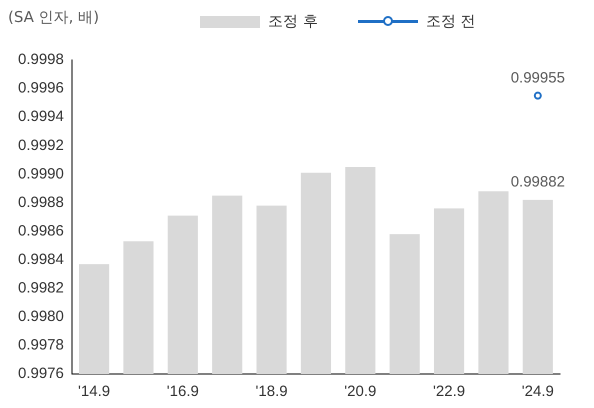 This screenshot has height=408, width=594. Describe the element at coordinates (293, 21) in the screenshot. I see `legend-label: 조정 후` at that location.